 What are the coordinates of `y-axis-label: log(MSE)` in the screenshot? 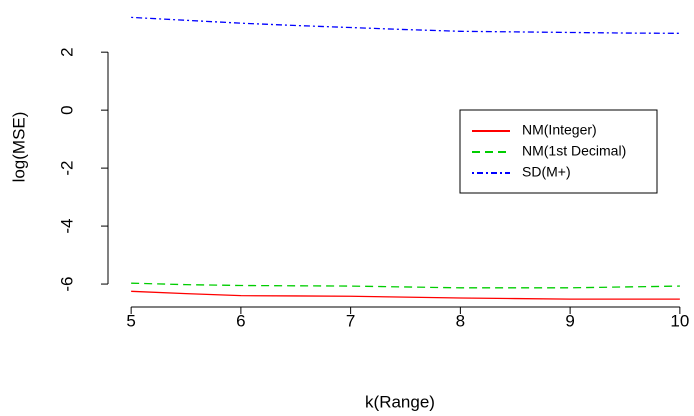 It's located at (18, 147).